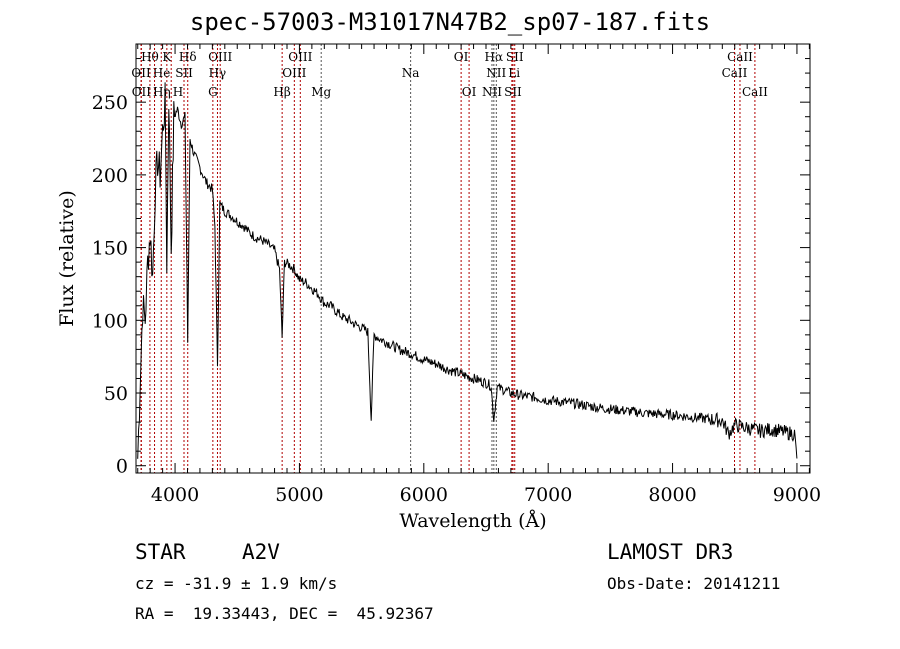 The image size is (900, 649). I want to click on y-tick-label: 0, so click(122, 467).